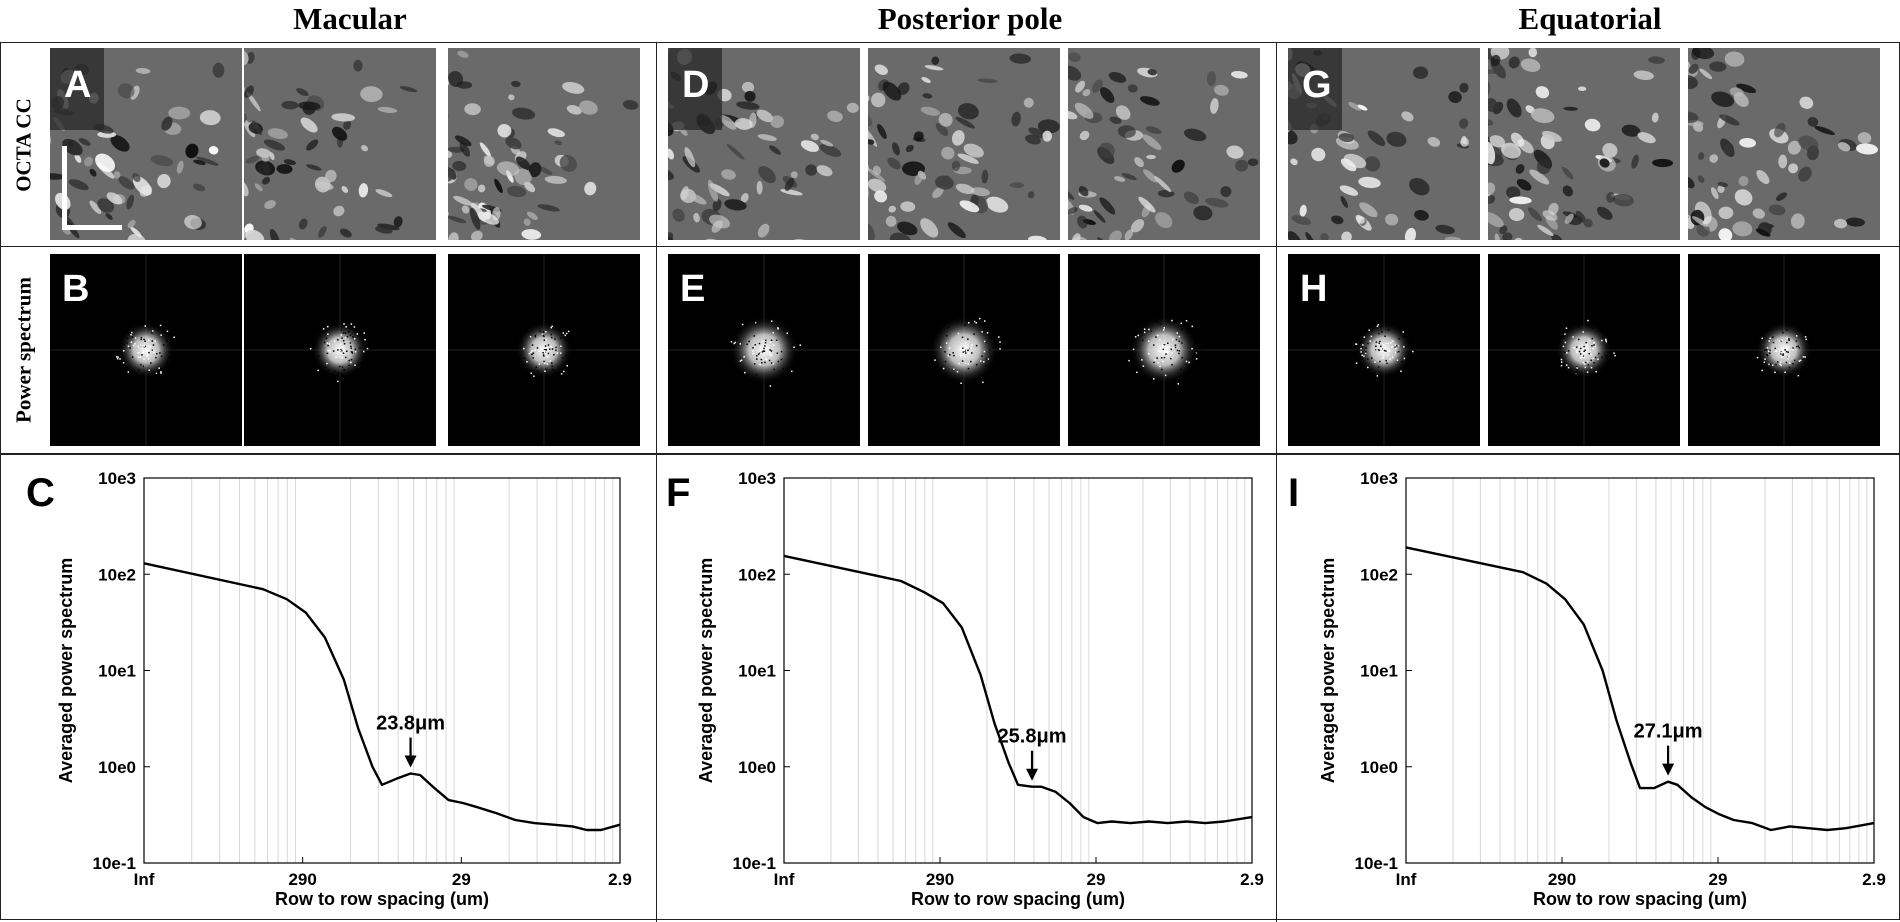 Image resolution: width=1900 pixels, height=922 pixels. Describe the element at coordinates (1032, 737) in the screenshot. I see `annotation-label: 25.8μm` at that location.